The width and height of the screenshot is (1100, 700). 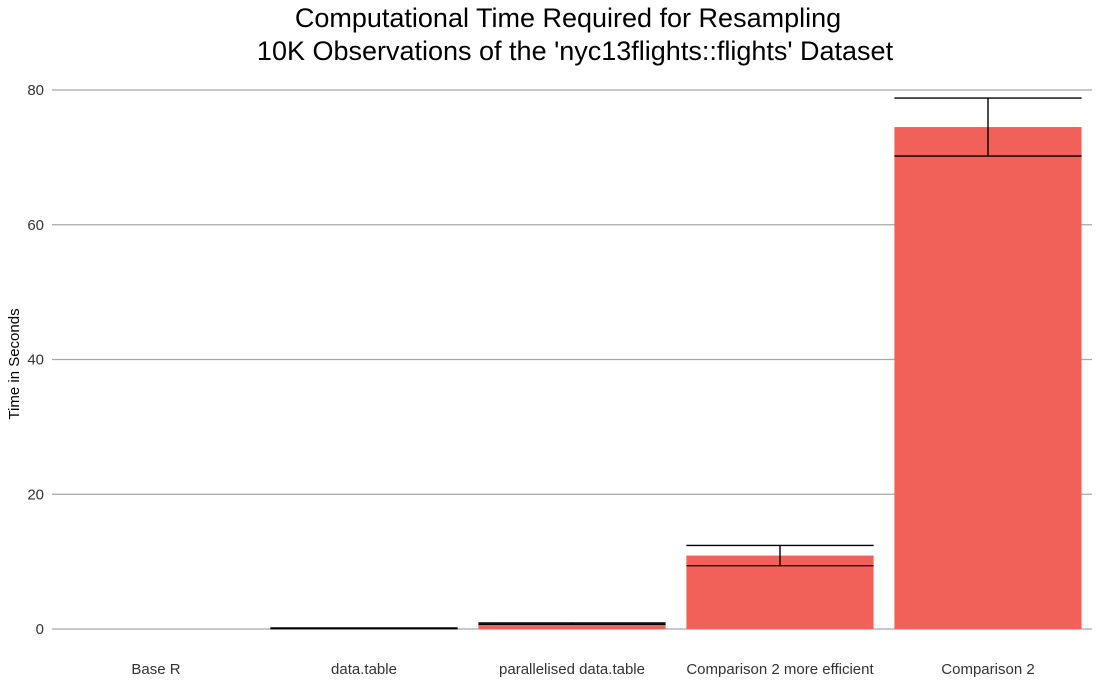 I want to click on y-tick-label: 40, so click(x=35, y=360).